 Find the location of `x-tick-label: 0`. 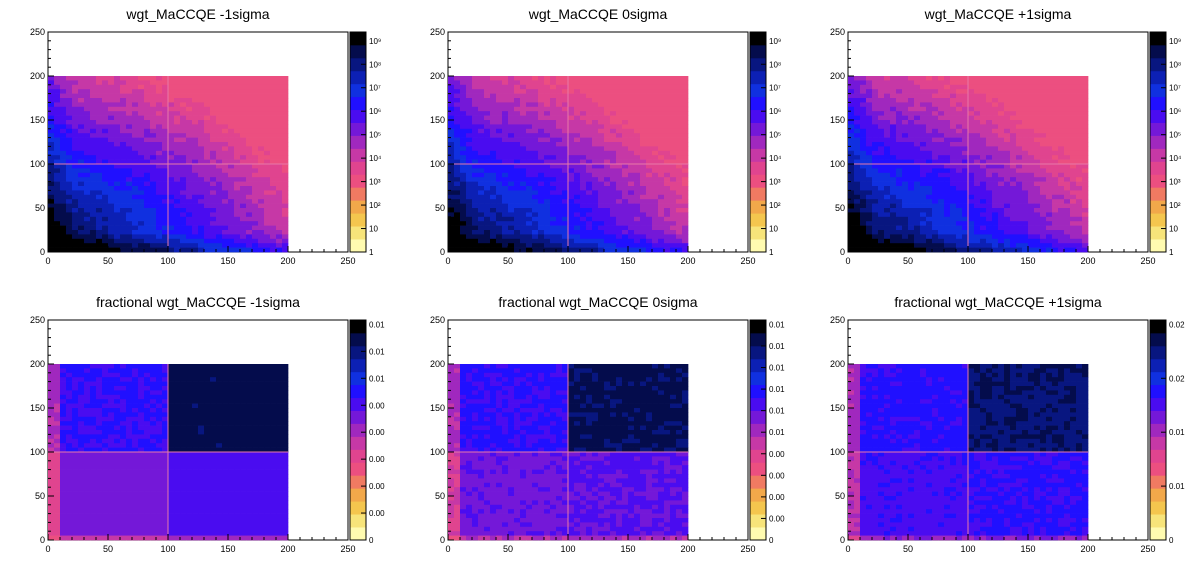

x-tick-label: 0 is located at coordinates (447, 261).